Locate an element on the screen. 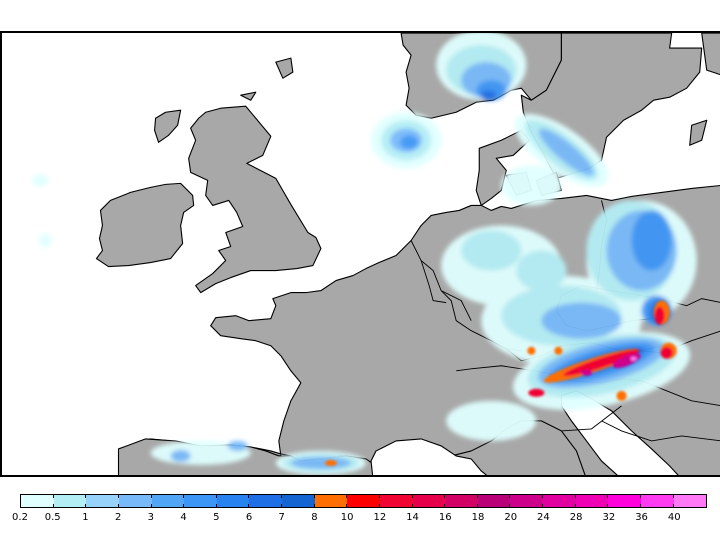  colorbar-label: 14 is located at coordinates (412, 517).